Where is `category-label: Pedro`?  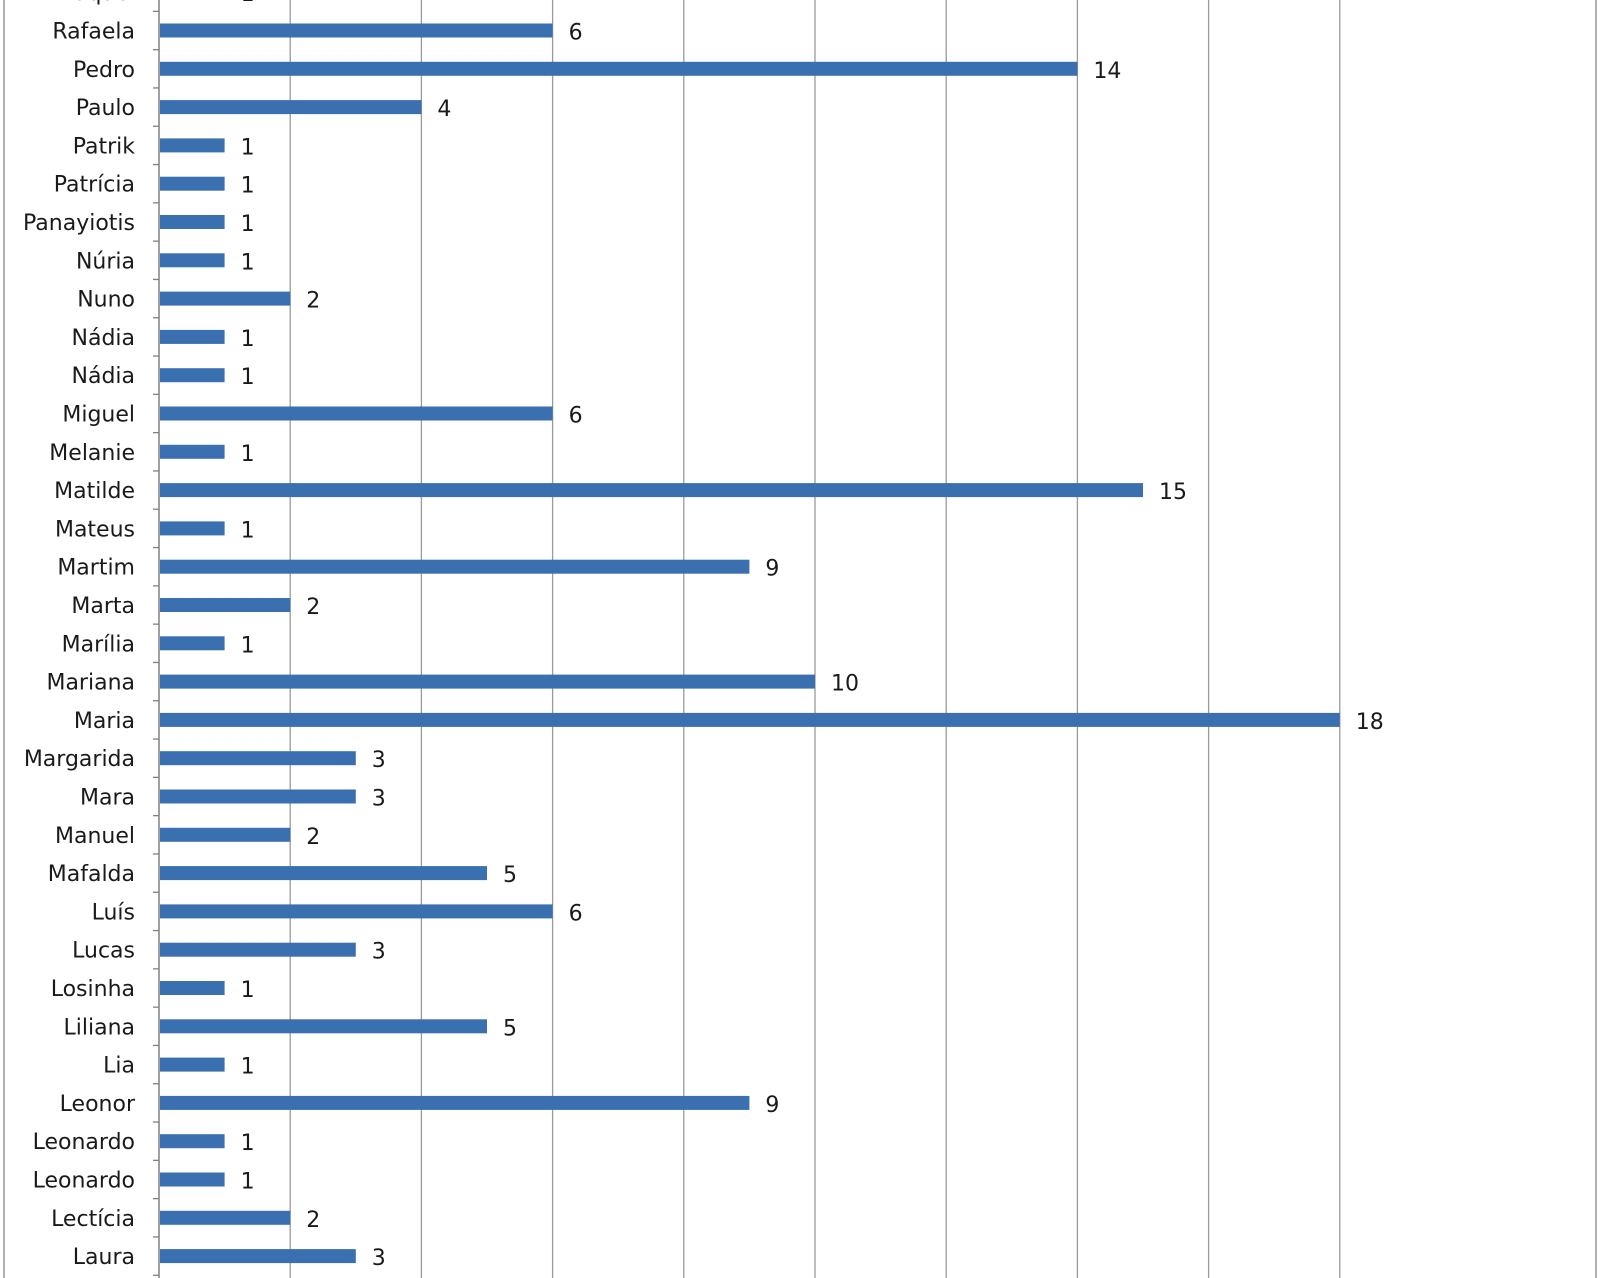
category-label: Pedro is located at coordinates (104, 70).